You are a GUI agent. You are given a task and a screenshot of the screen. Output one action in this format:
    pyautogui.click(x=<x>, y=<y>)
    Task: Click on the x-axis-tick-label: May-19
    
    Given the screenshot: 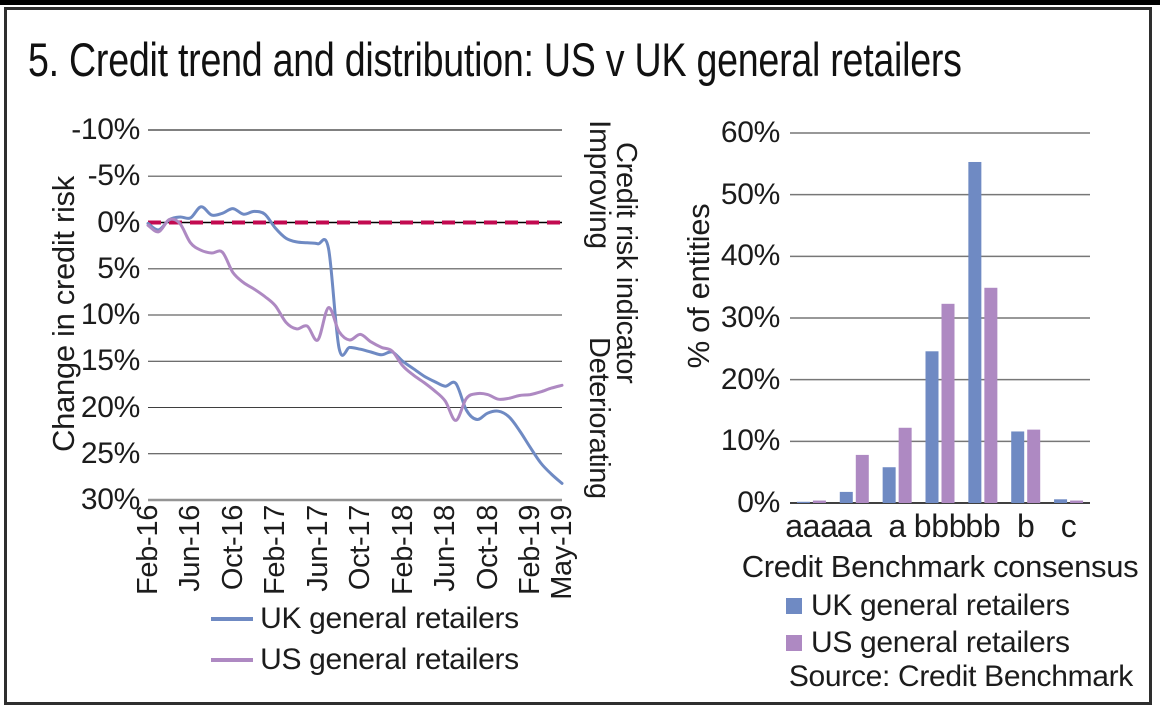 What is the action you would take?
    pyautogui.click(x=562, y=552)
    